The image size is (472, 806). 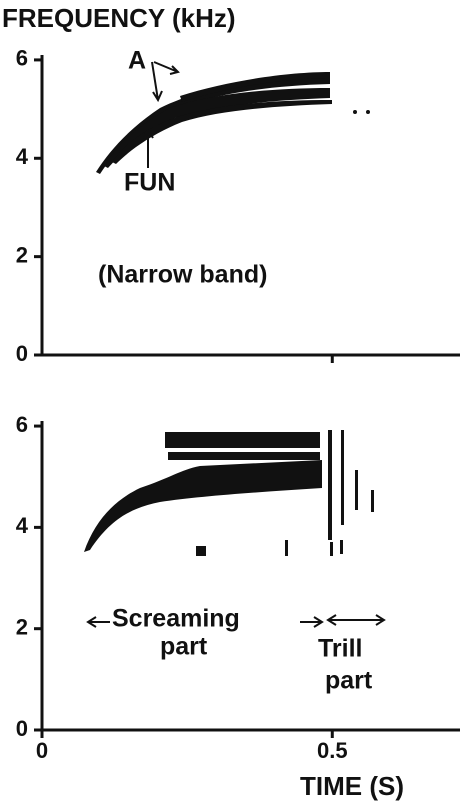 I want to click on x-axis-title: TIME (S), so click(x=352, y=786).